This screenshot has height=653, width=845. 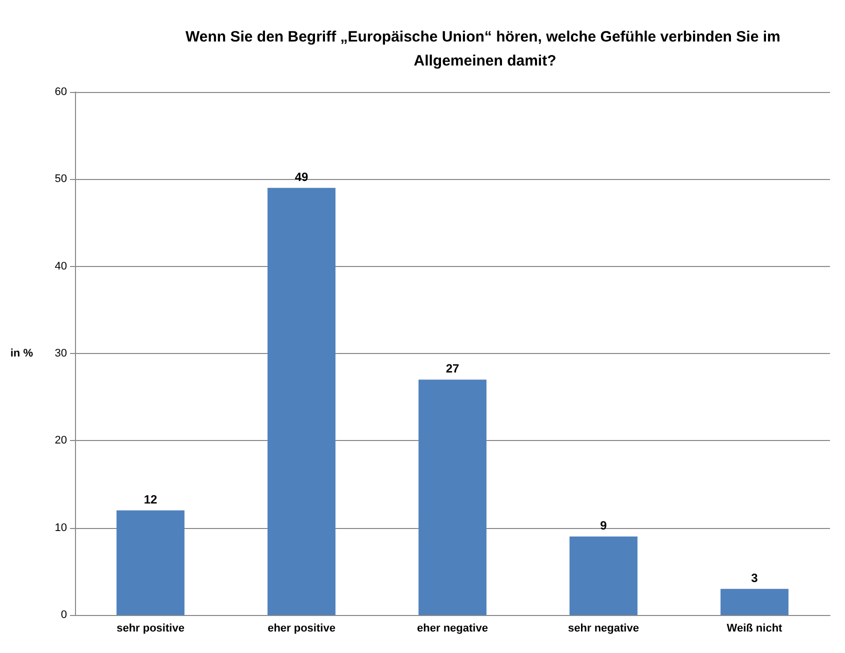 I want to click on y-tick-label: 20, so click(x=60, y=440).